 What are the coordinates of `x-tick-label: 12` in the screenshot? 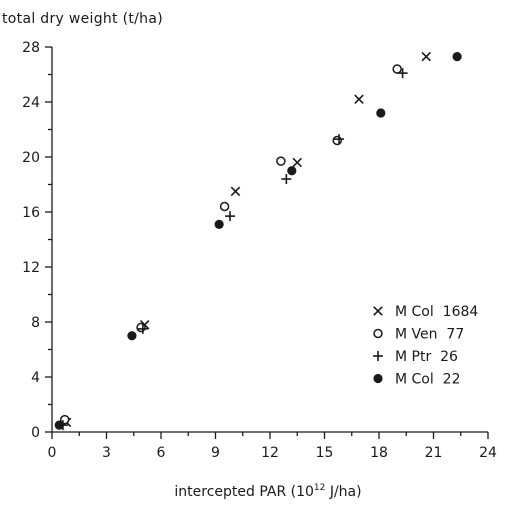 It's located at (270, 453).